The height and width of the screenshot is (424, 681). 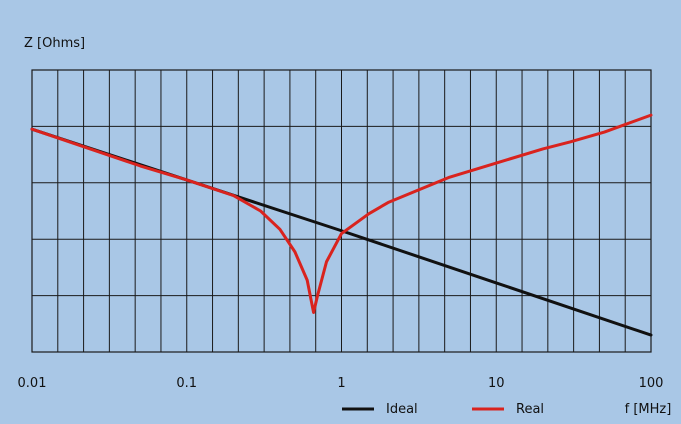 I want to click on y-axis-label: Z [Ohms], so click(x=54, y=43).